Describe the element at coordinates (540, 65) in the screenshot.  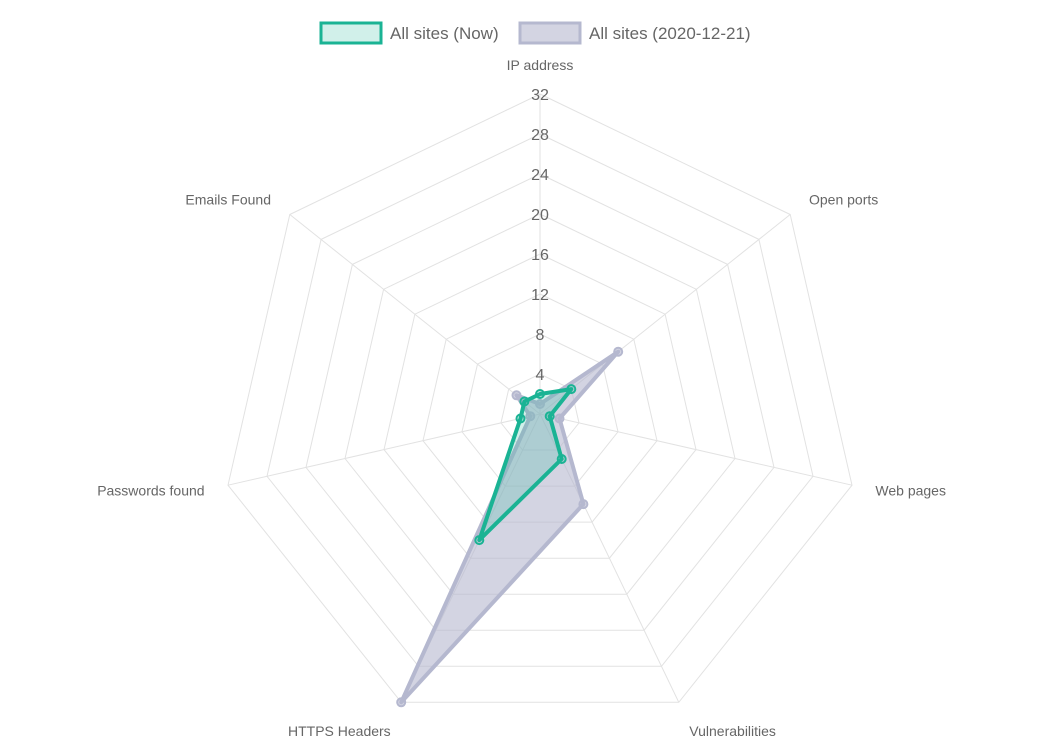
I see `axis-label: IP address` at that location.